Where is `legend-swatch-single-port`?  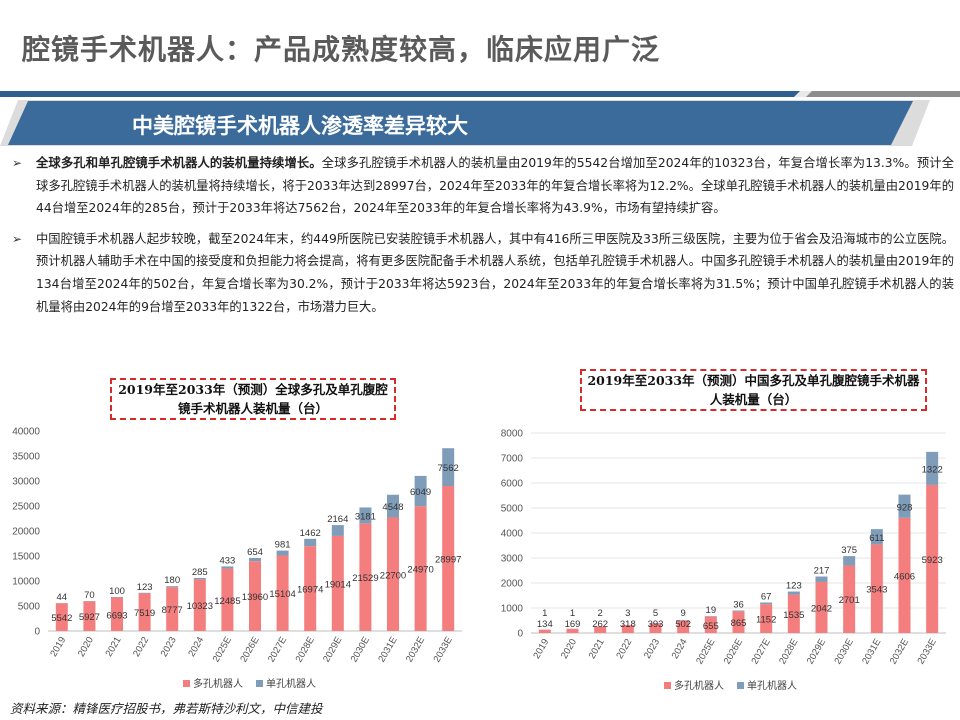
legend-swatch-single-port is located at coordinates (740, 685).